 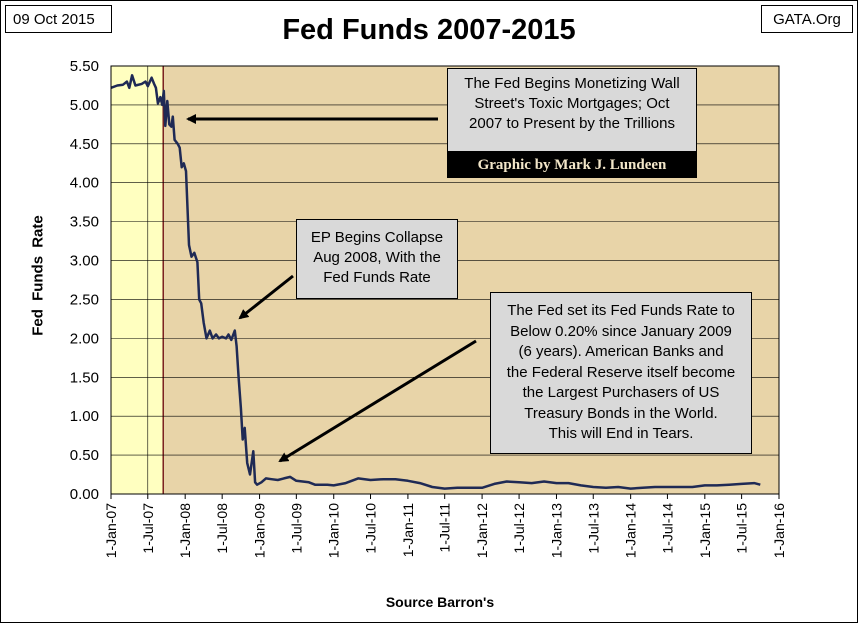 What do you see at coordinates (111, 530) in the screenshot?
I see `x-tick-label: 1-Jan-07` at bounding box center [111, 530].